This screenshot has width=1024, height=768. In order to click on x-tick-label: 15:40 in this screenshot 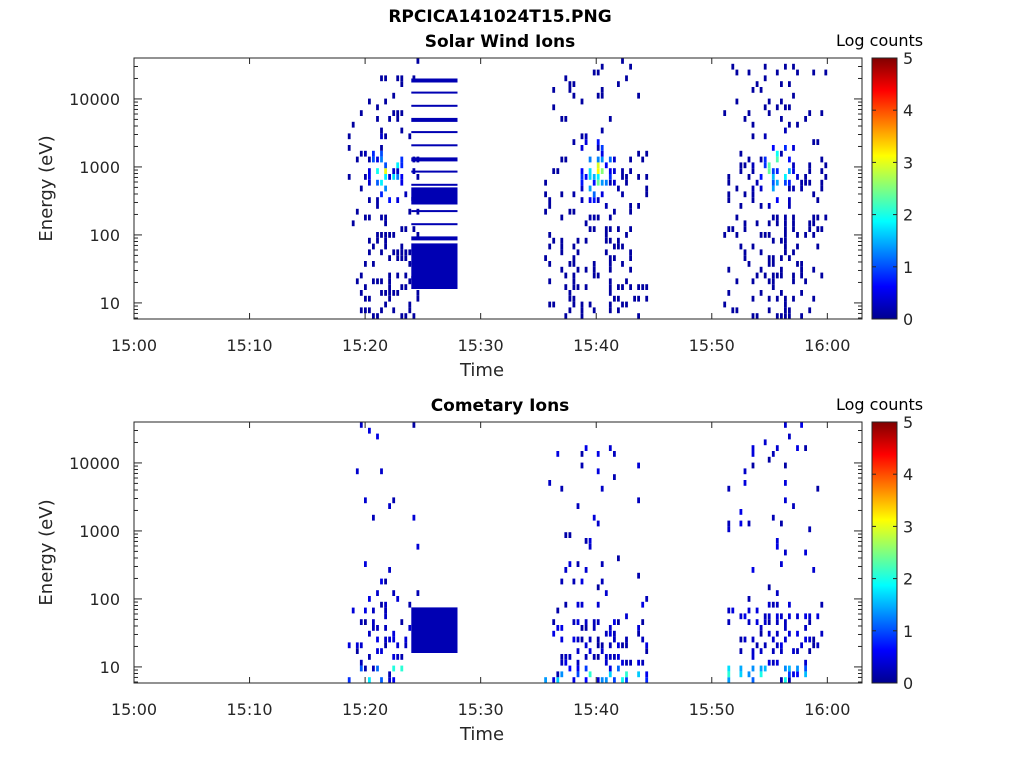, I will do `click(596, 709)`.